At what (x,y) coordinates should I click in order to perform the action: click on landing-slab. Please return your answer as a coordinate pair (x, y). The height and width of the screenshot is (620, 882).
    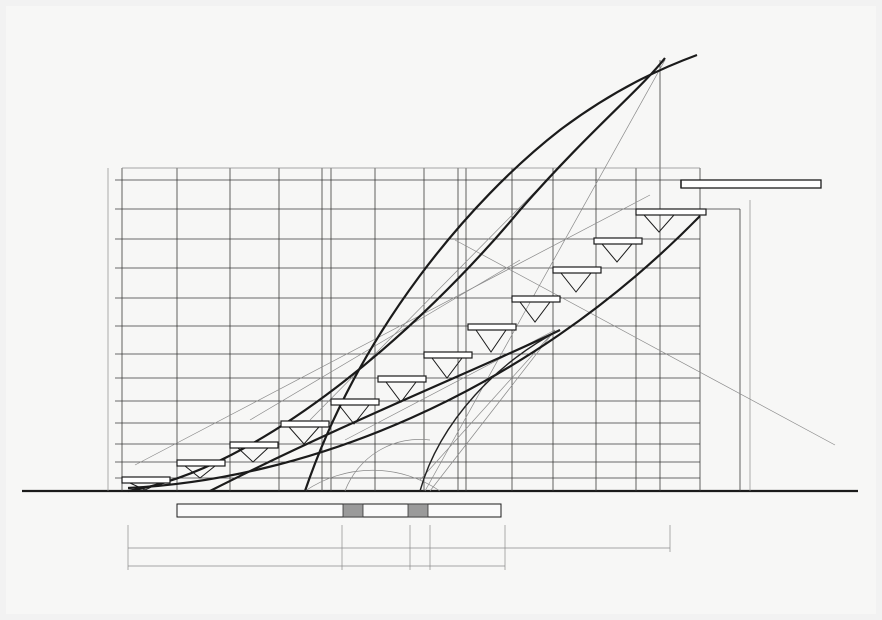
    Looking at the image, I should click on (751, 184).